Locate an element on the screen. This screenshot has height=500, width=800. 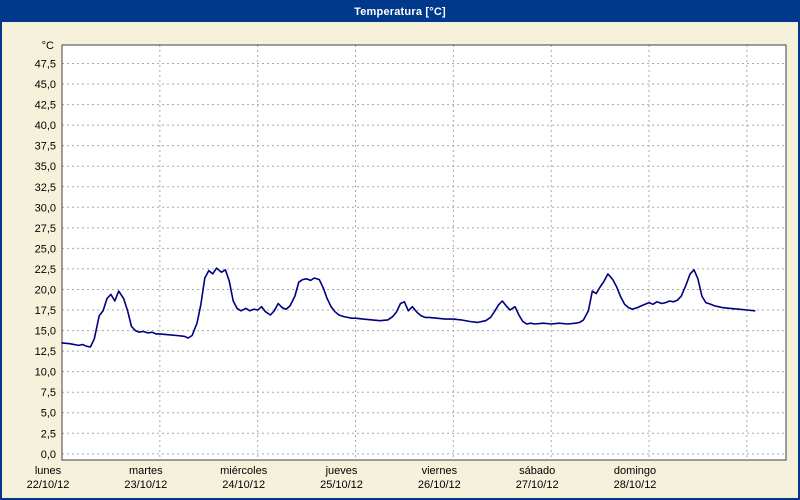
x-tick-date-label: 24/10/12 is located at coordinates (243, 485).